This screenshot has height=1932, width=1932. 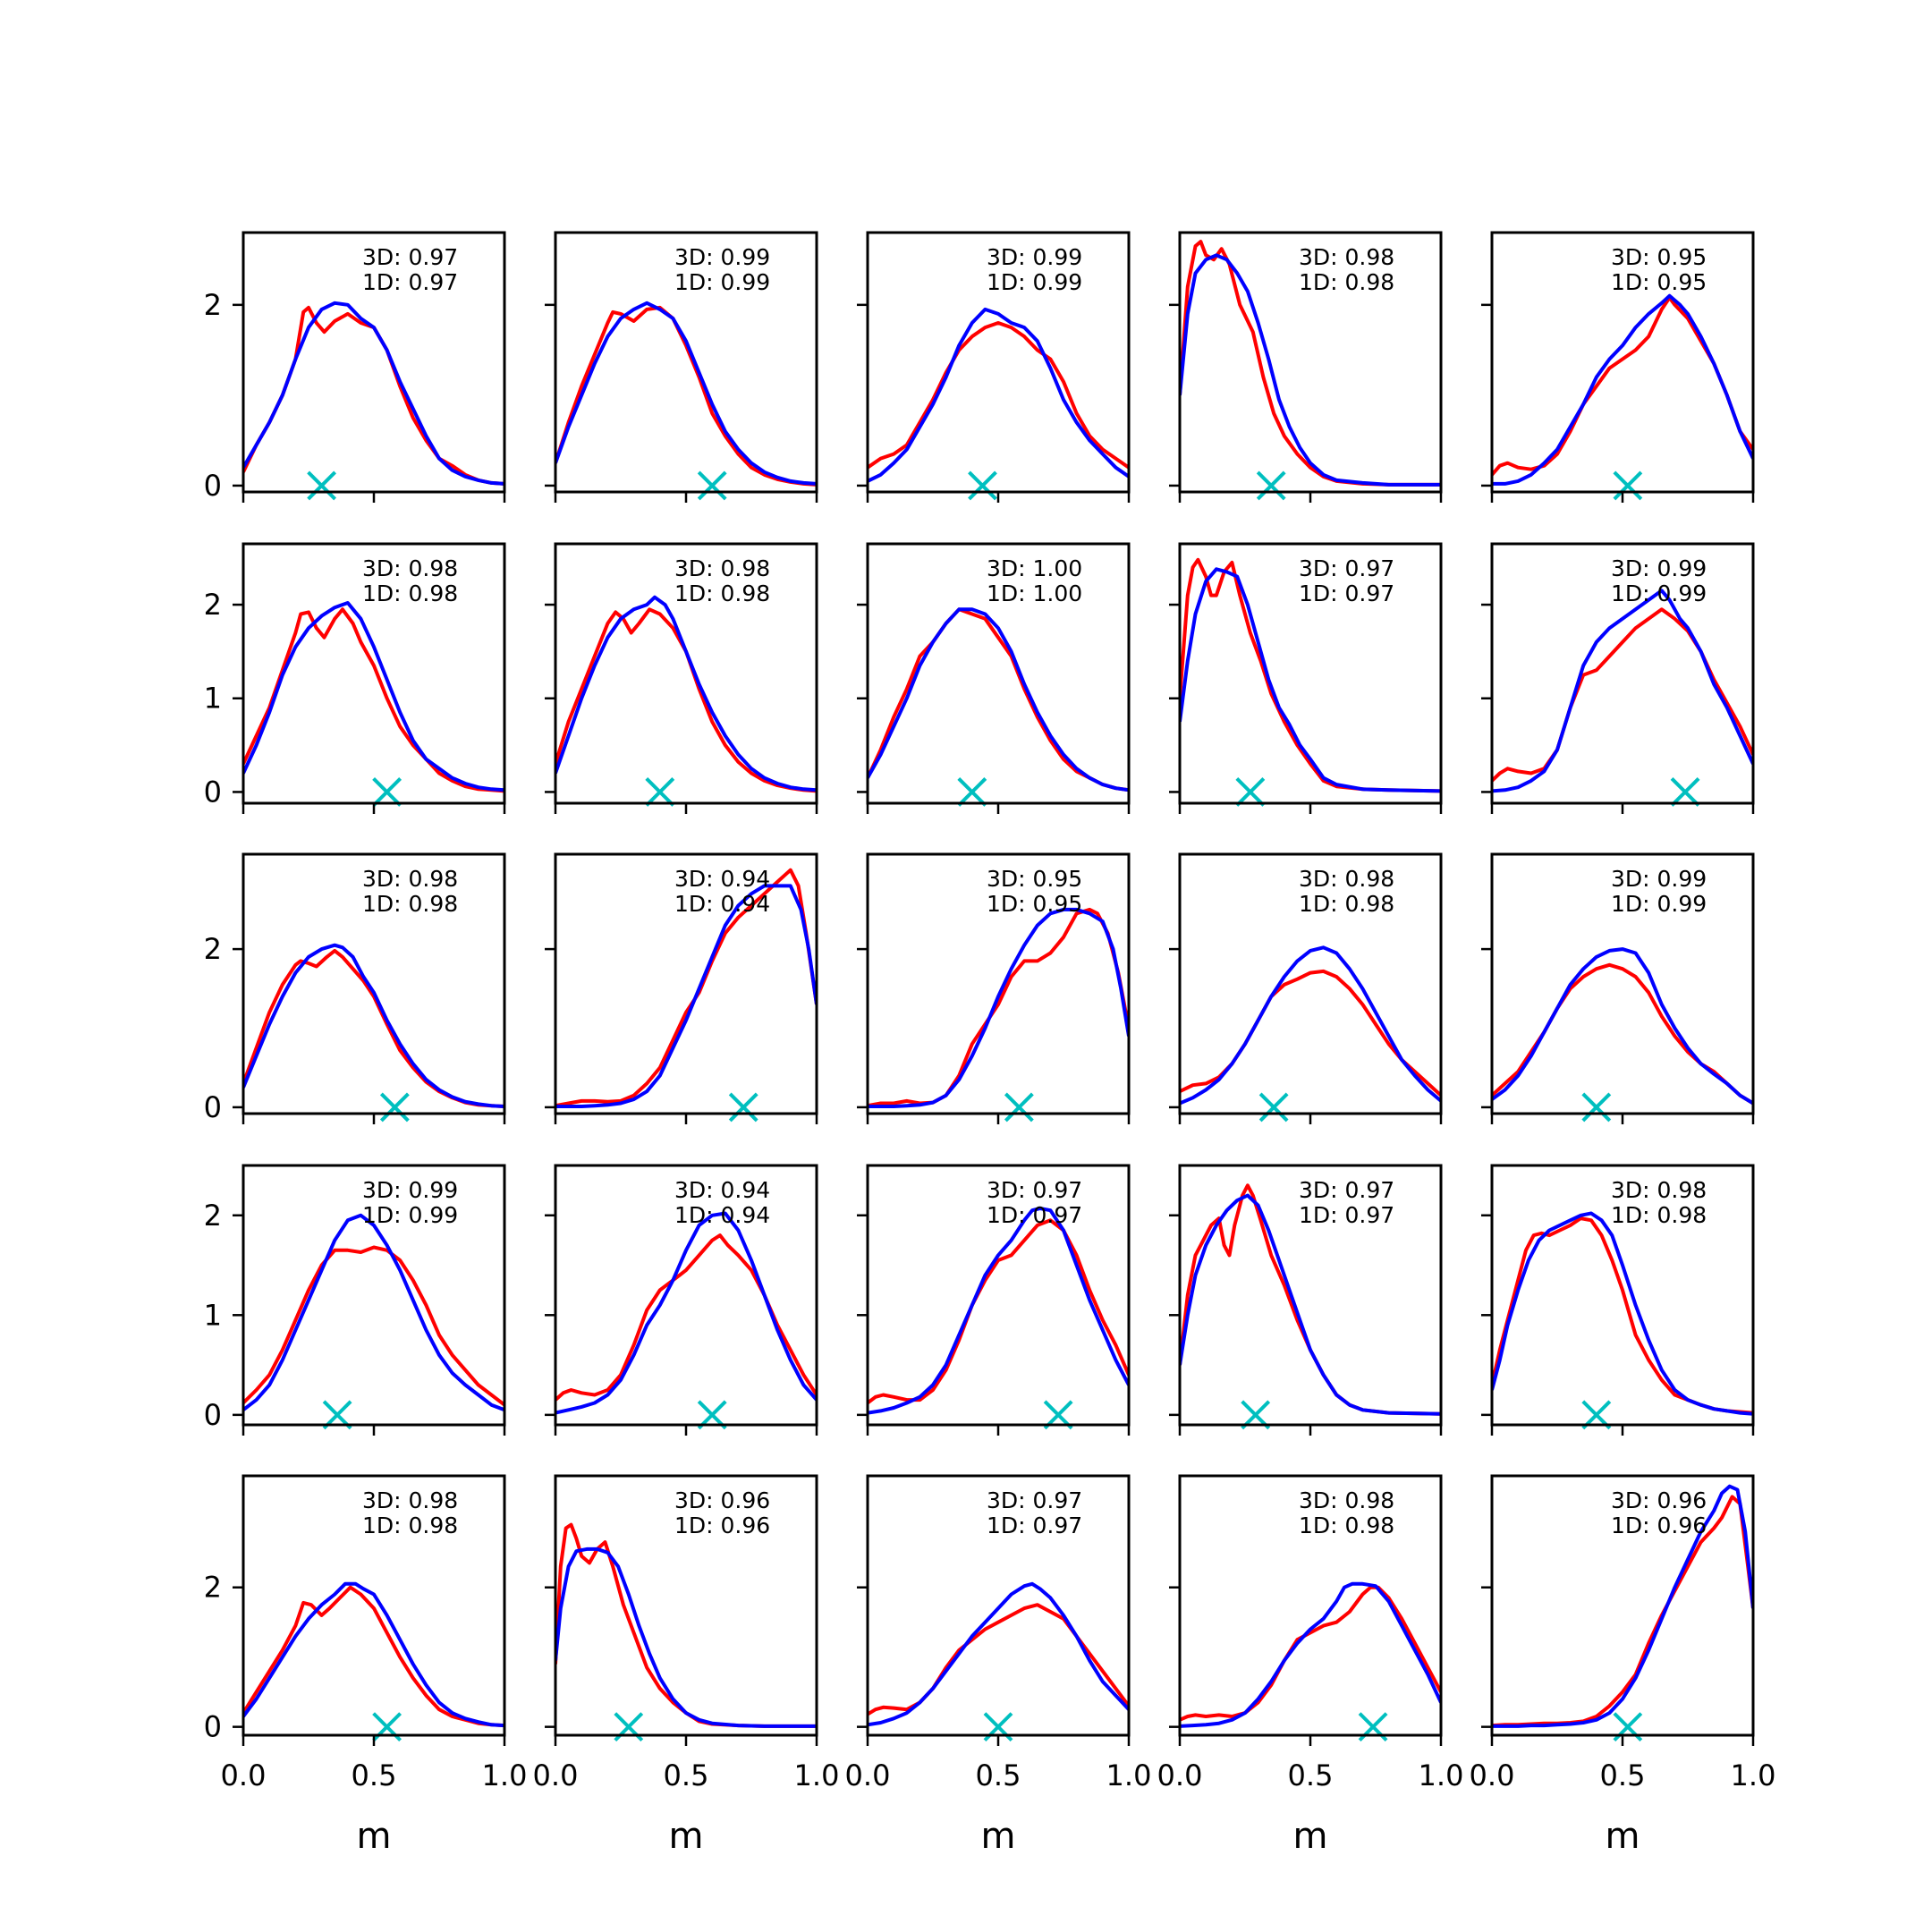 What do you see at coordinates (213, 1107) in the screenshot?
I see `y-tick-label: 0` at bounding box center [213, 1107].